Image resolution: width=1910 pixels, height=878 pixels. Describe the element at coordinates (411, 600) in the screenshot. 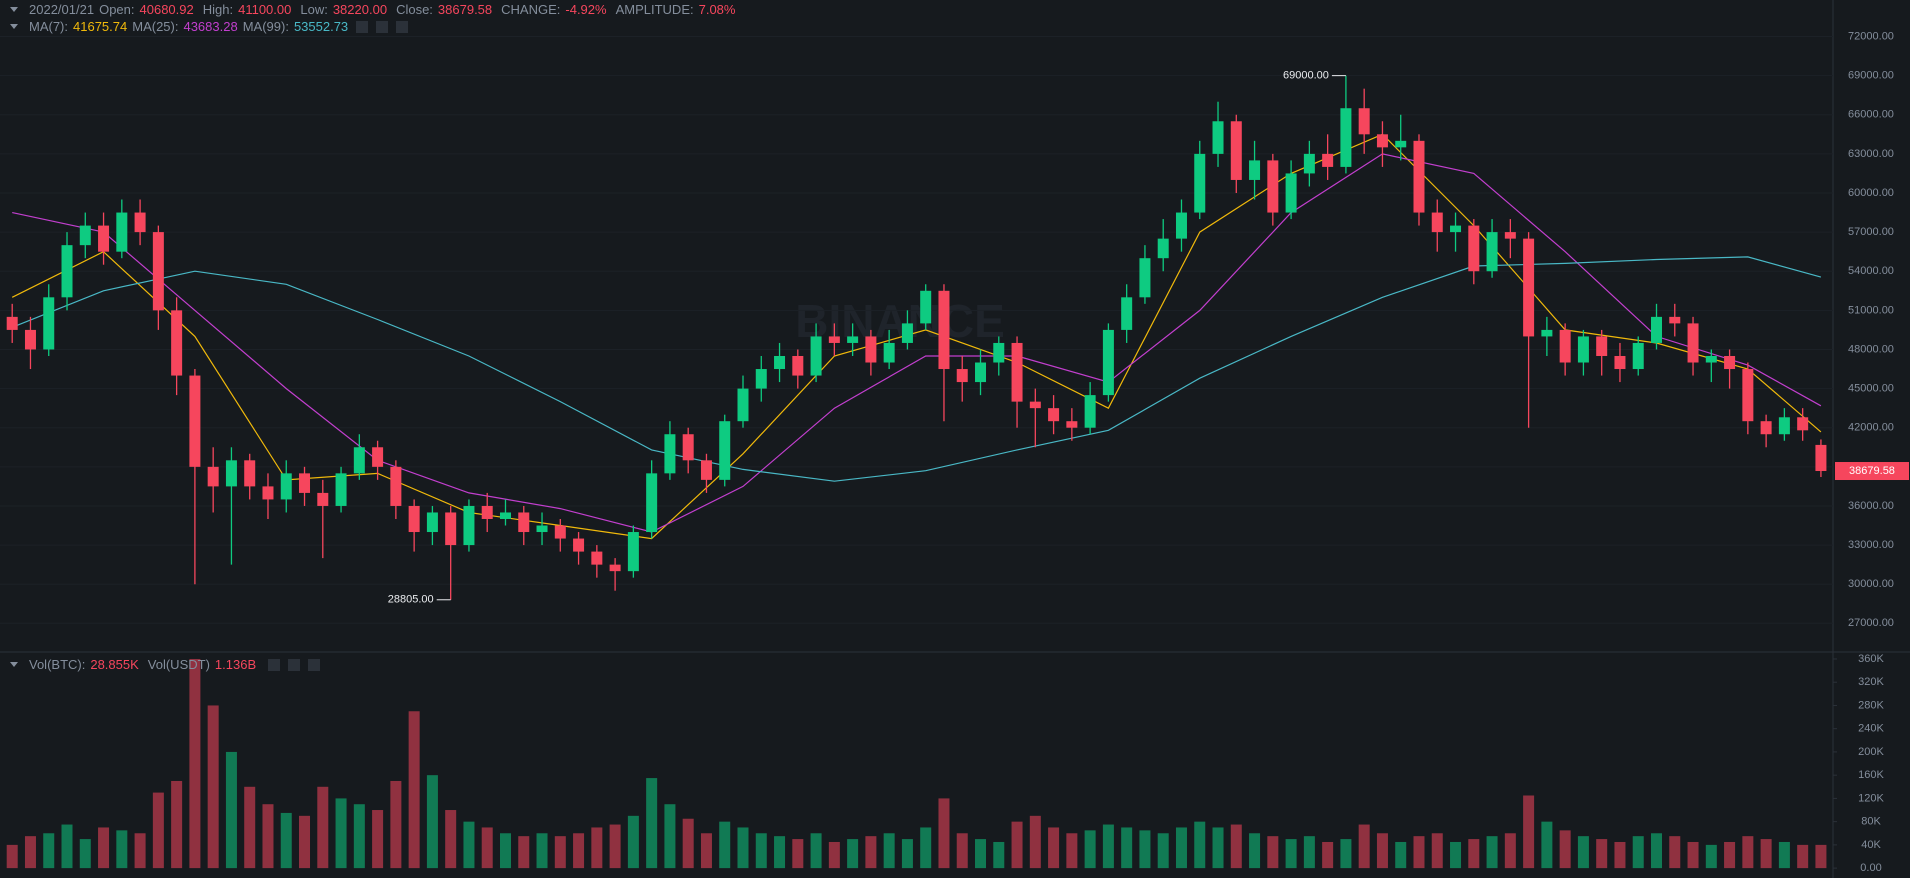

I see `min-label: 28805.00` at that location.